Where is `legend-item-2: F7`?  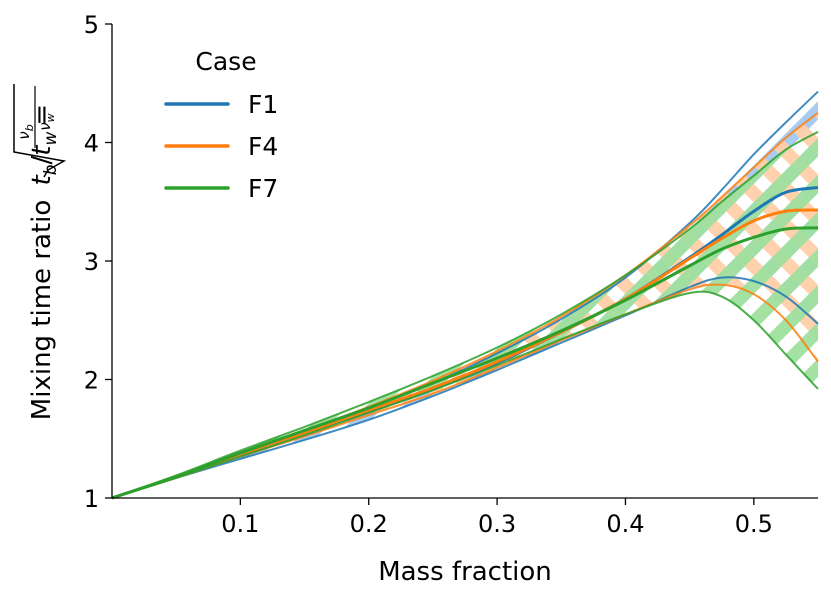 legend-item-2: F7 is located at coordinates (221, 188).